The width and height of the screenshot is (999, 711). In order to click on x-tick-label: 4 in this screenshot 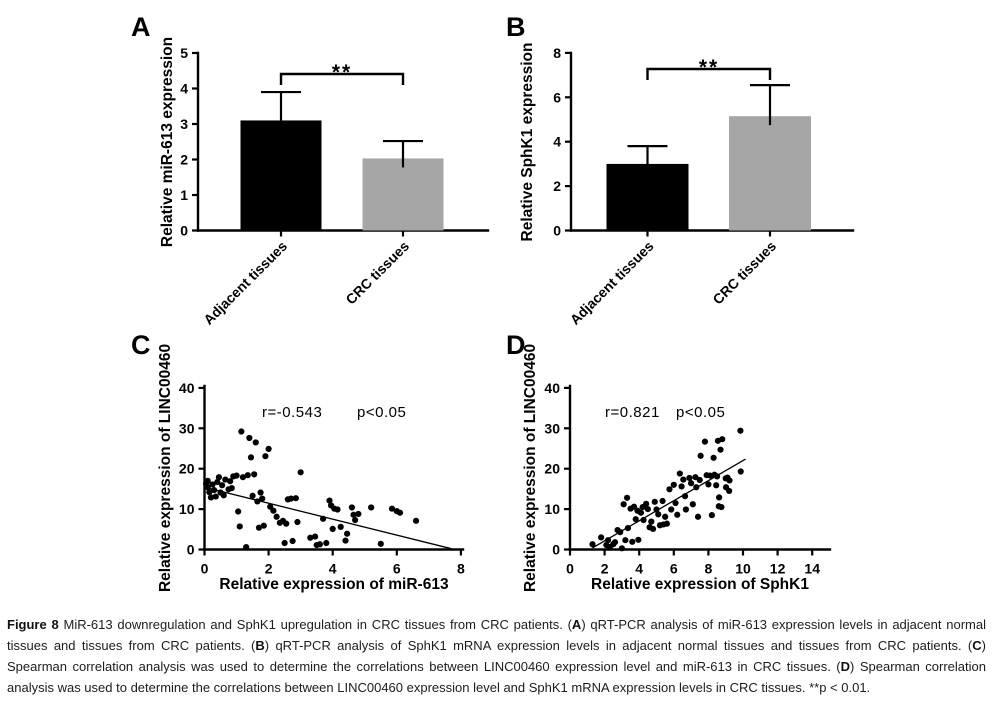, I will do `click(333, 569)`.